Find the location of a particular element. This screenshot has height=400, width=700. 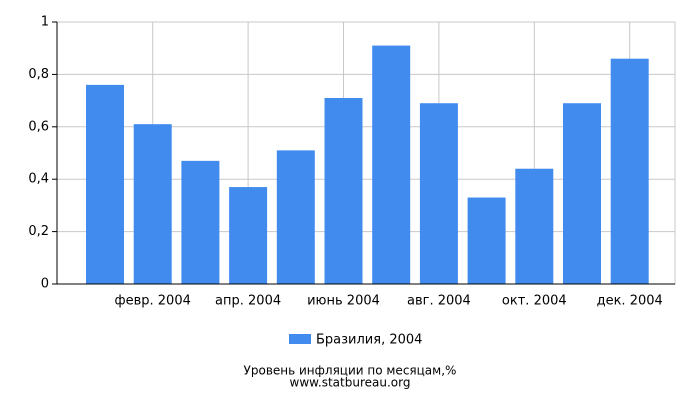

y-tick-label: 0,4 is located at coordinates (38, 179).